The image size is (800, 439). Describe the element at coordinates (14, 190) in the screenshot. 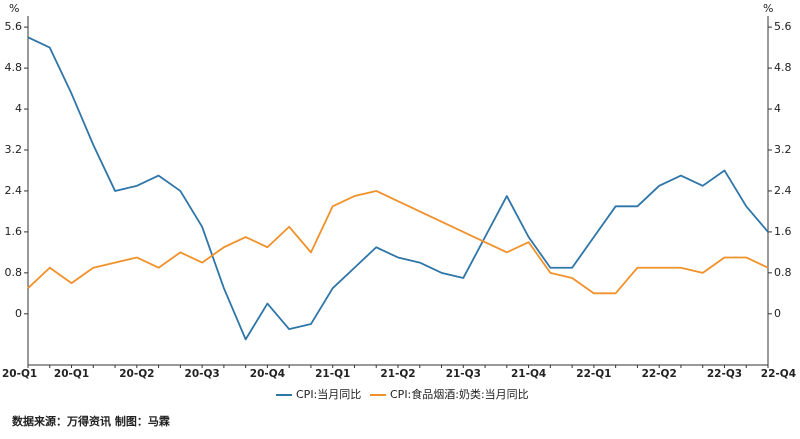

I see `y-tick-label: 2.4` at that location.